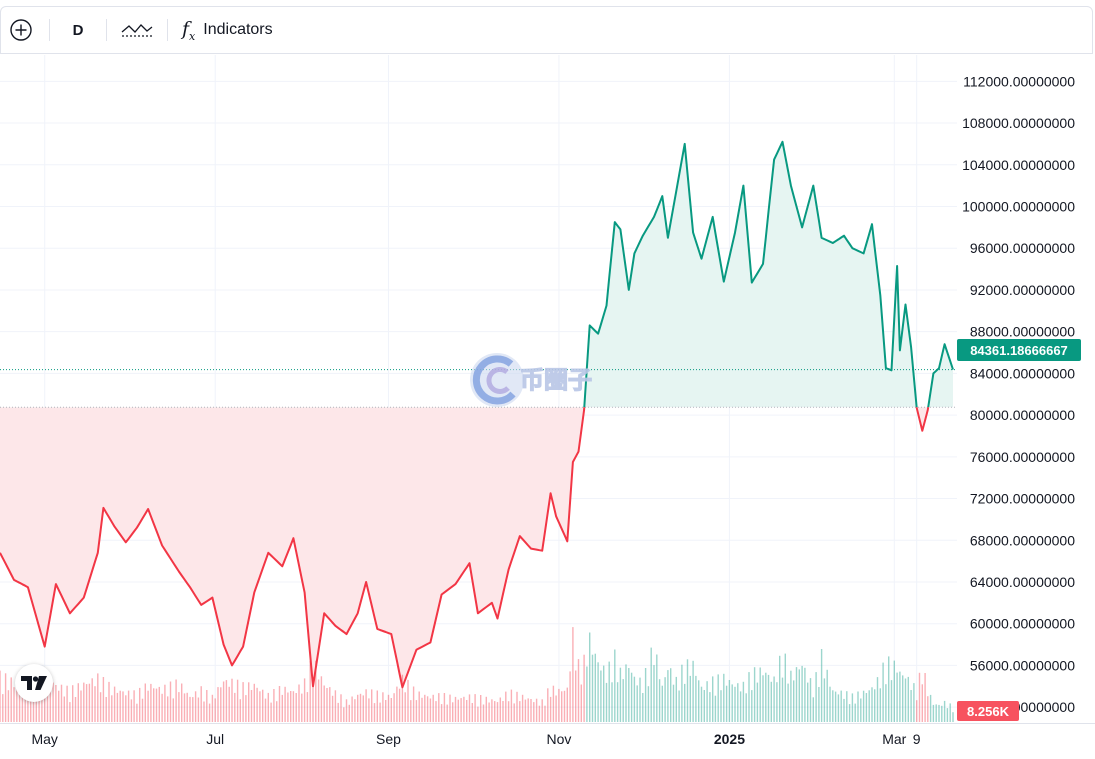 This screenshot has width=1095, height=759. What do you see at coordinates (1022, 457) in the screenshot?
I see `y-tick-label: 76000.00000000` at bounding box center [1022, 457].